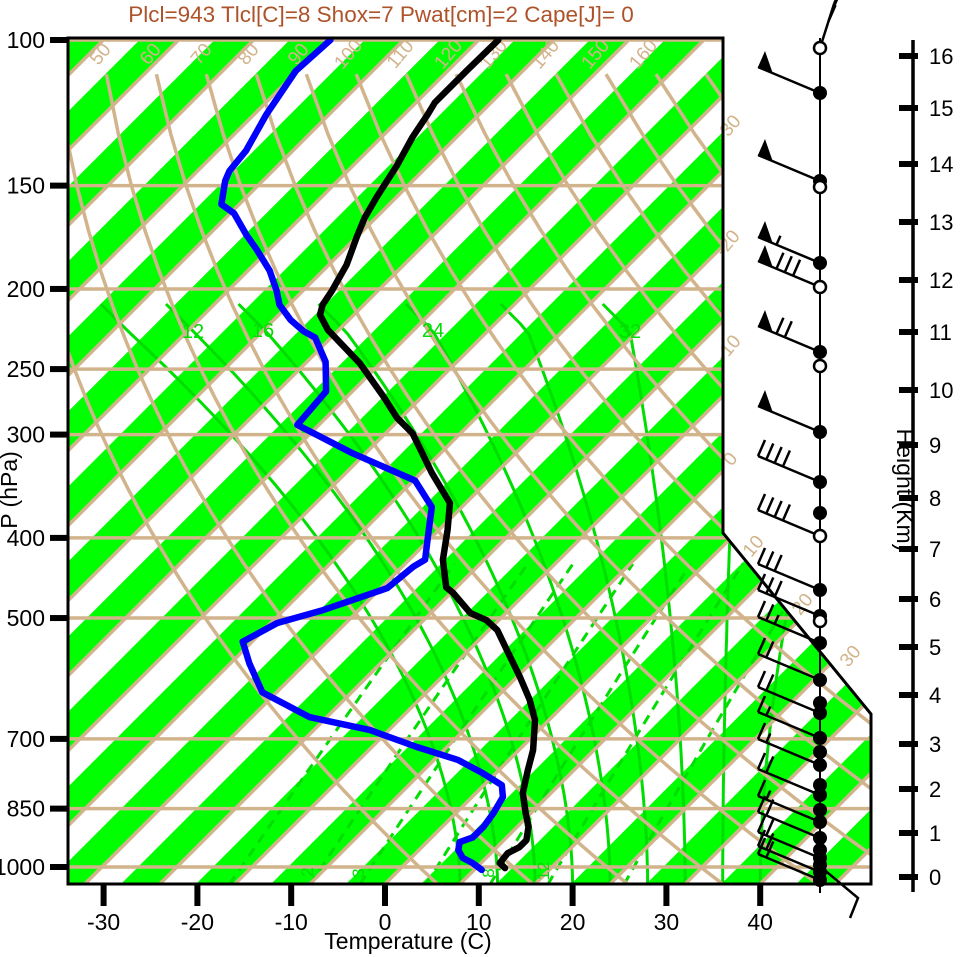 This screenshot has width=961, height=957. I want to click on height-tick-label: 16, so click(941, 56).